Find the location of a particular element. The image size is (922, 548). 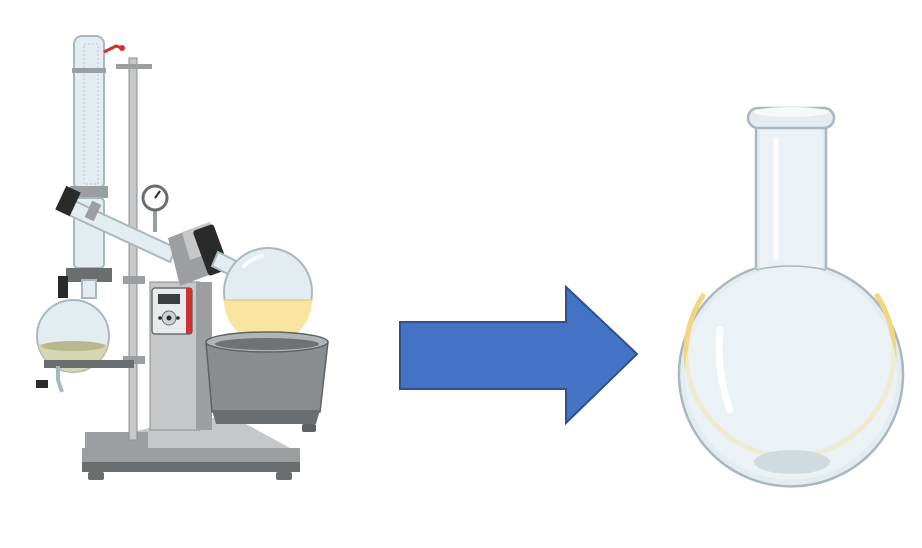

evaporator-base is located at coordinates (191, 449).